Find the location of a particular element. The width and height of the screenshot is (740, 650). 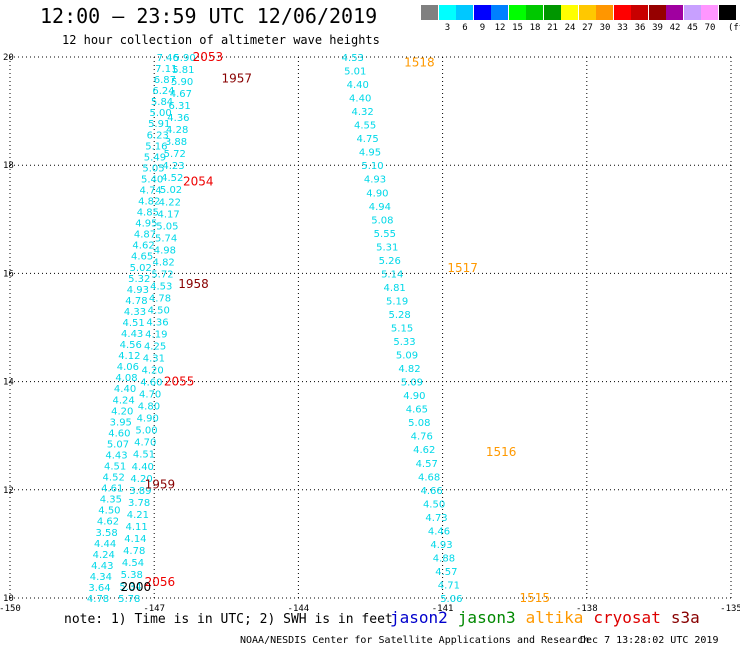

wave-height-value: 4.81 is located at coordinates (395, 288).